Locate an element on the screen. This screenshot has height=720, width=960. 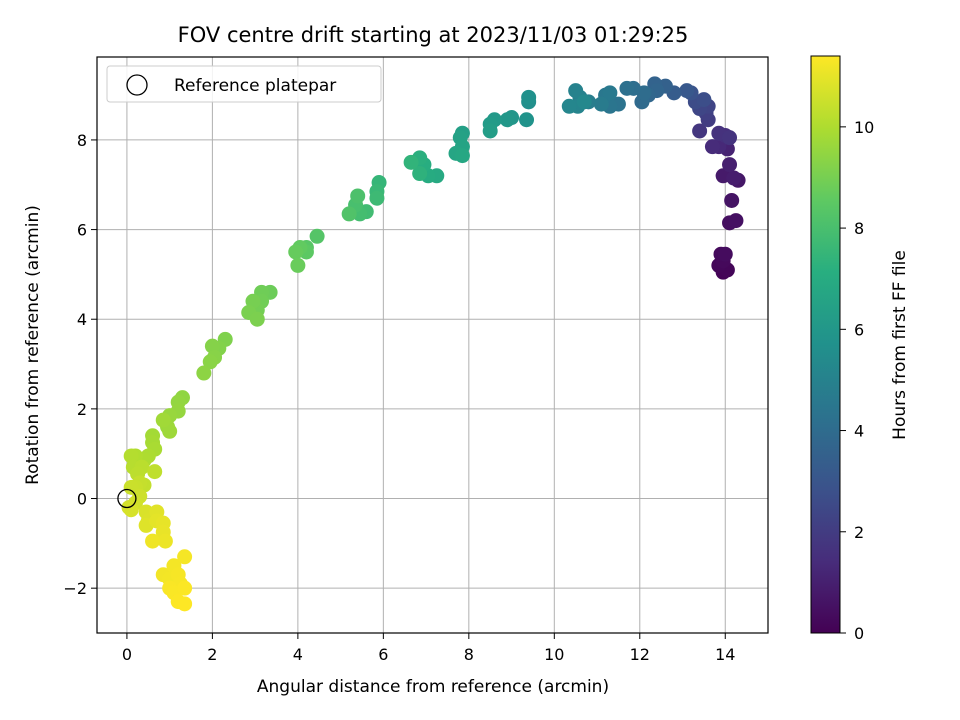
colorbar-tick-label: 10 is located at coordinates (864, 127).